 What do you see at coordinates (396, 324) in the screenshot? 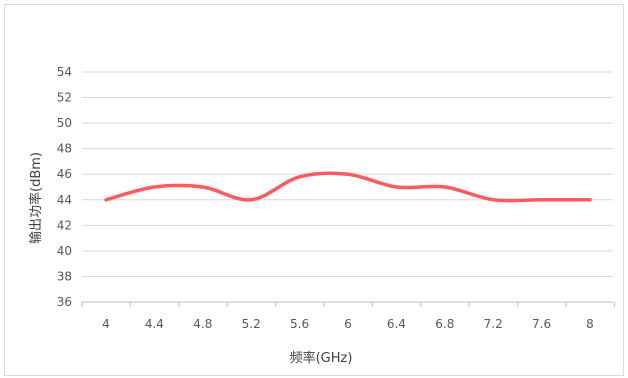
I see `x-tick-label-6.4: 6.4` at bounding box center [396, 324].